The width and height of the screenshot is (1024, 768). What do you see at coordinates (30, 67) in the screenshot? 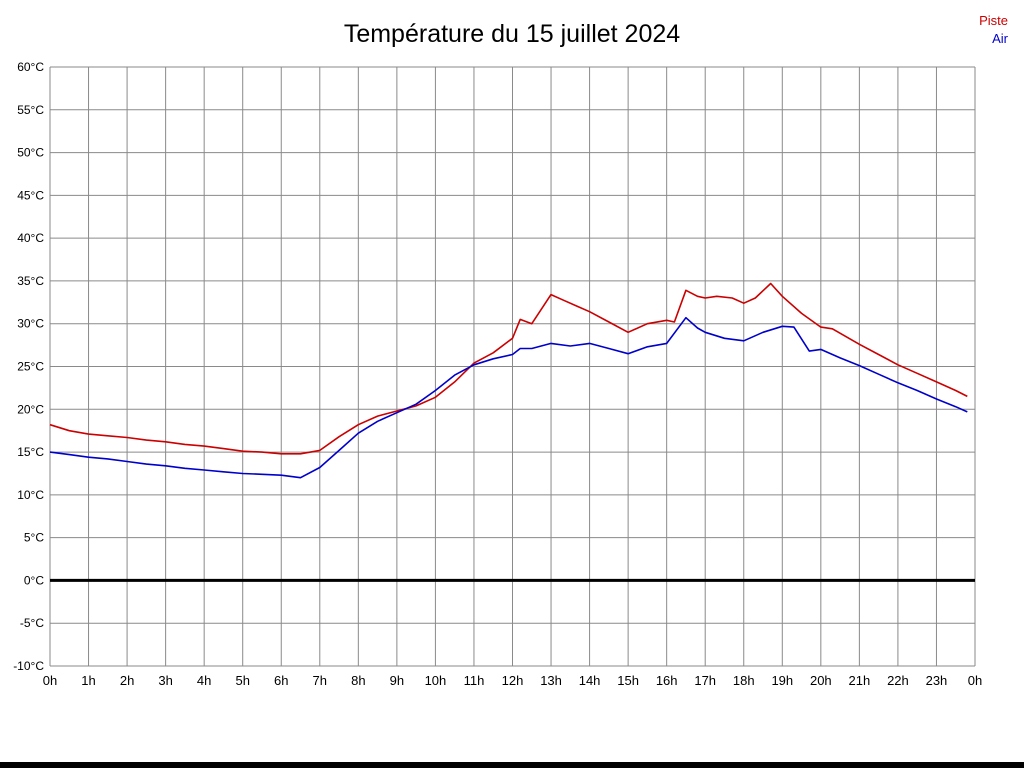
I see `y-tick-label: 60°C` at bounding box center [30, 67].